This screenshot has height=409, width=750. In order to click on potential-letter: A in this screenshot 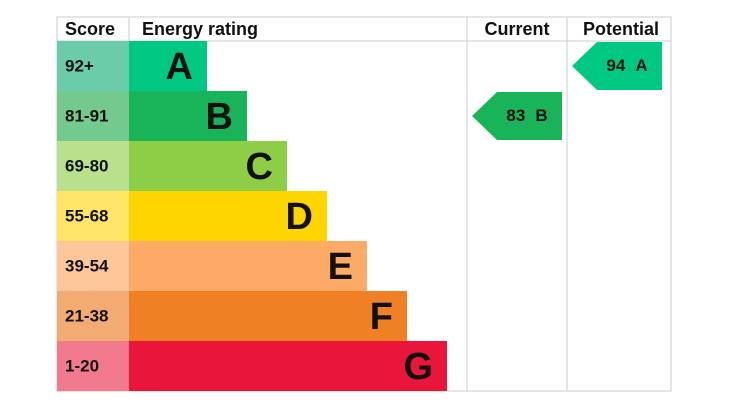, I will do `click(641, 65)`.